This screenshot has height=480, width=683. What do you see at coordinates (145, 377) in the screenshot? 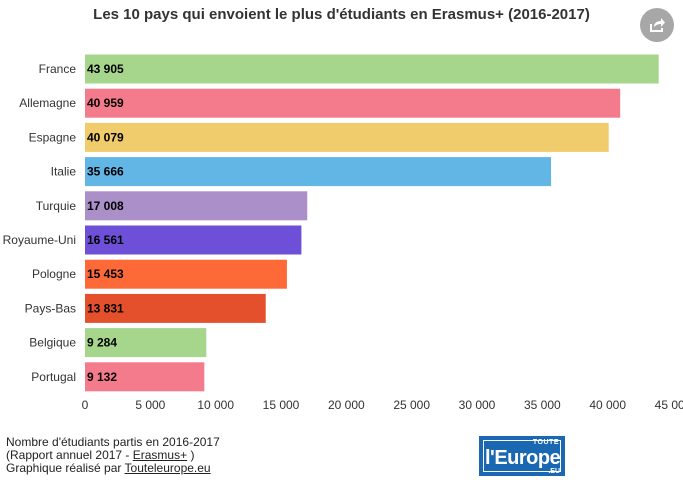
I see `bar-portugal` at bounding box center [145, 377].